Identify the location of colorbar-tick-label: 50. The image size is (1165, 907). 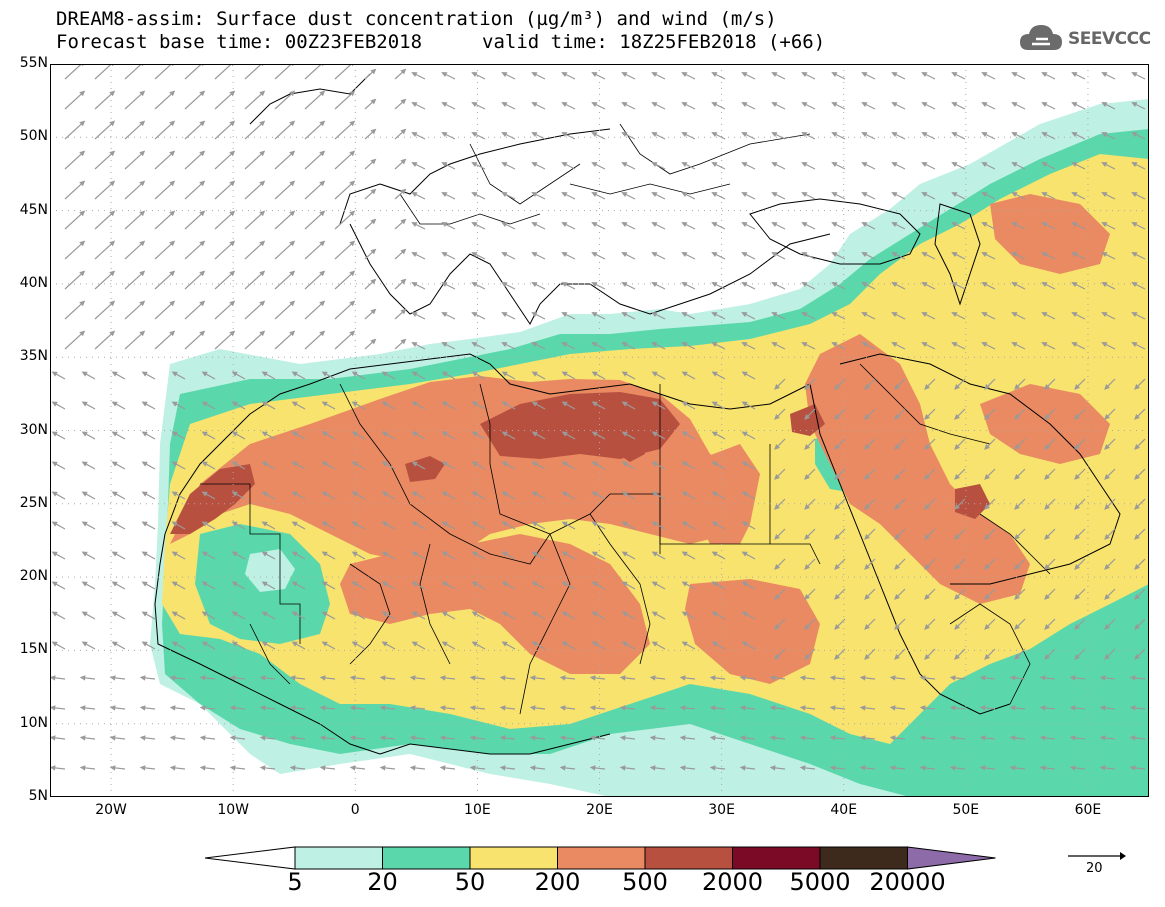
(470, 882).